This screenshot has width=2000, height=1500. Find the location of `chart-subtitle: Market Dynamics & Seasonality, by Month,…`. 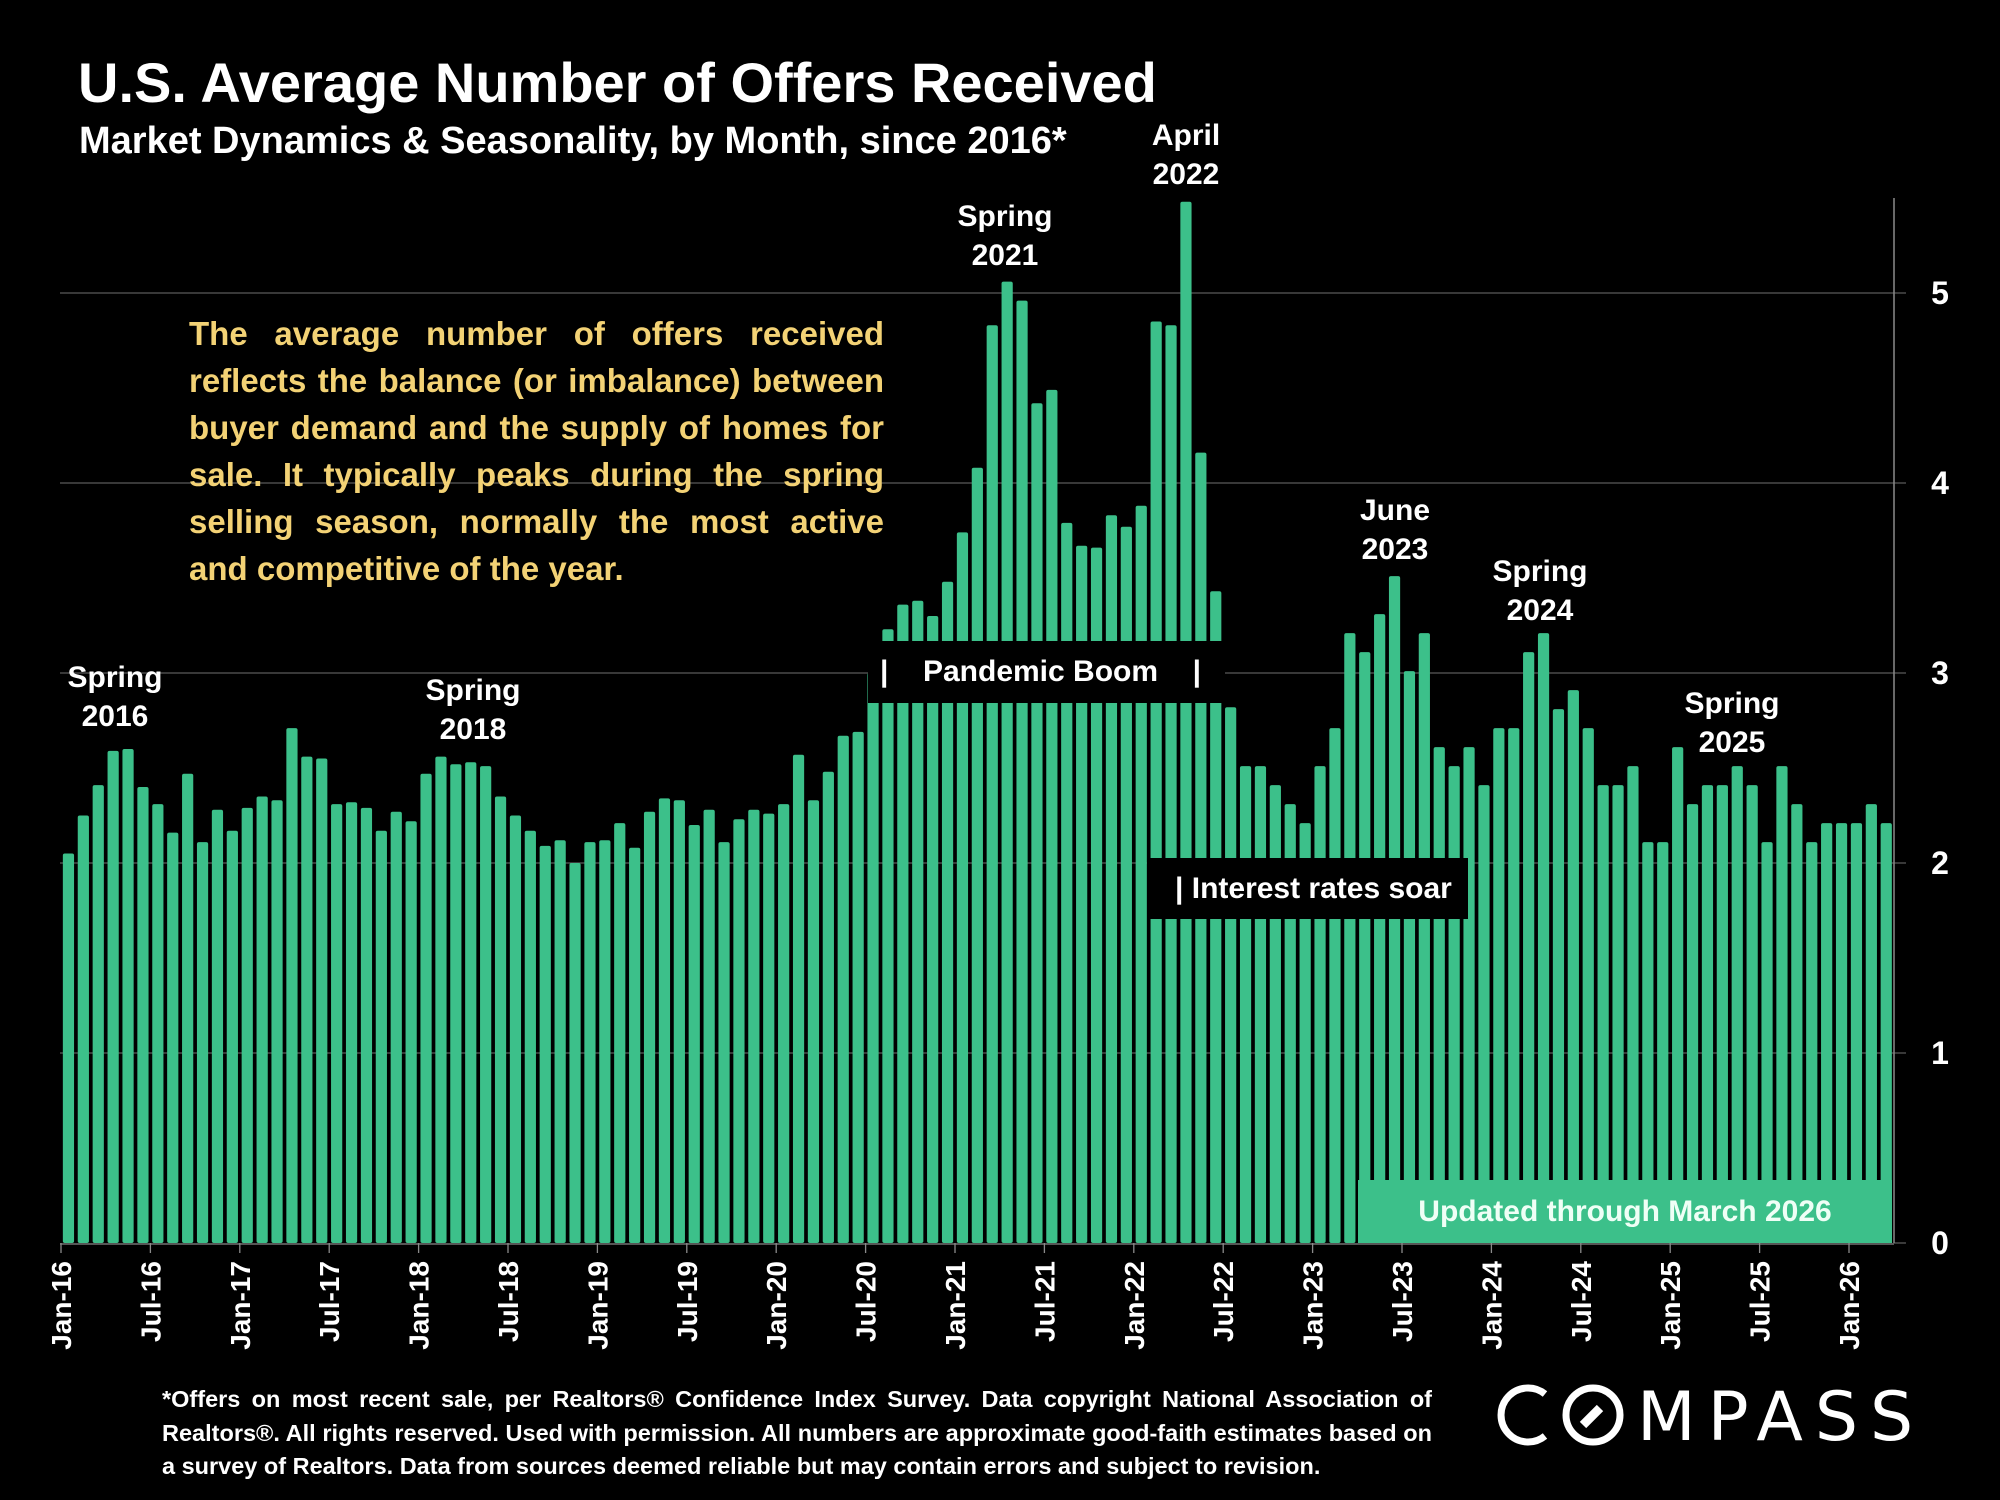

chart-subtitle: Market Dynamics & Seasonality, by Month,… is located at coordinates (573, 141).